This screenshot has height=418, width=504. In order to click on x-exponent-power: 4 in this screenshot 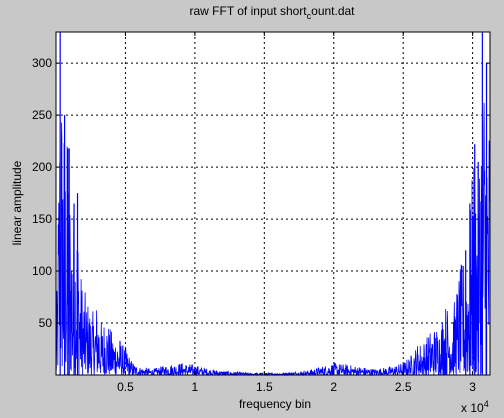, I will do `click(486, 404)`.